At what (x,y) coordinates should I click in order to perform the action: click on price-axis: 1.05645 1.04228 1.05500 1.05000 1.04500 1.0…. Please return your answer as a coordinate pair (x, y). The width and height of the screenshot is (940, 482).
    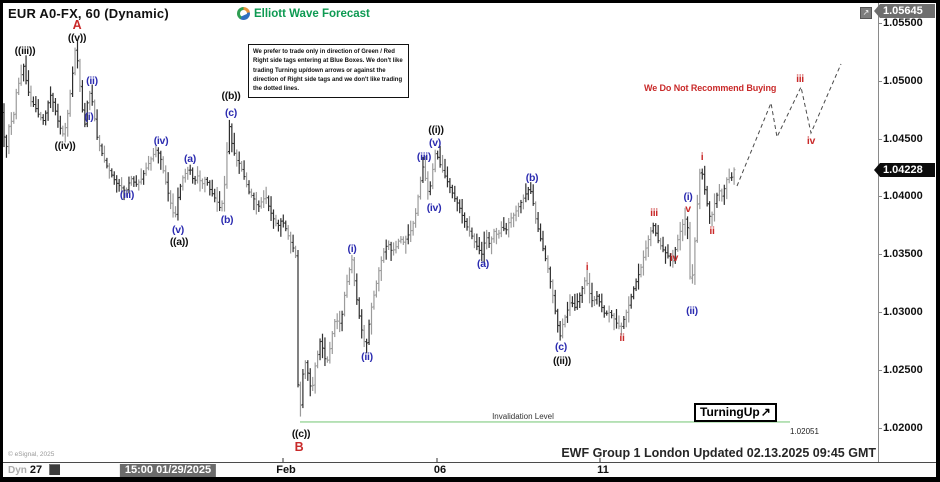
    Looking at the image, I should click on (905, 232).